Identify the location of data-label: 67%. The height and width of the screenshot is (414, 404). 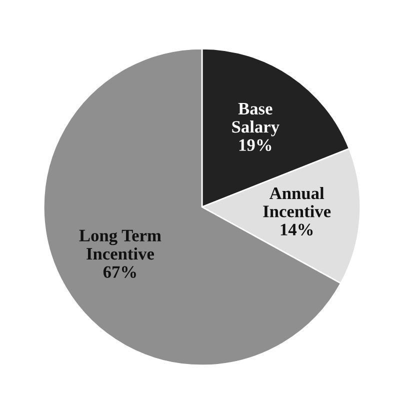
(119, 272).